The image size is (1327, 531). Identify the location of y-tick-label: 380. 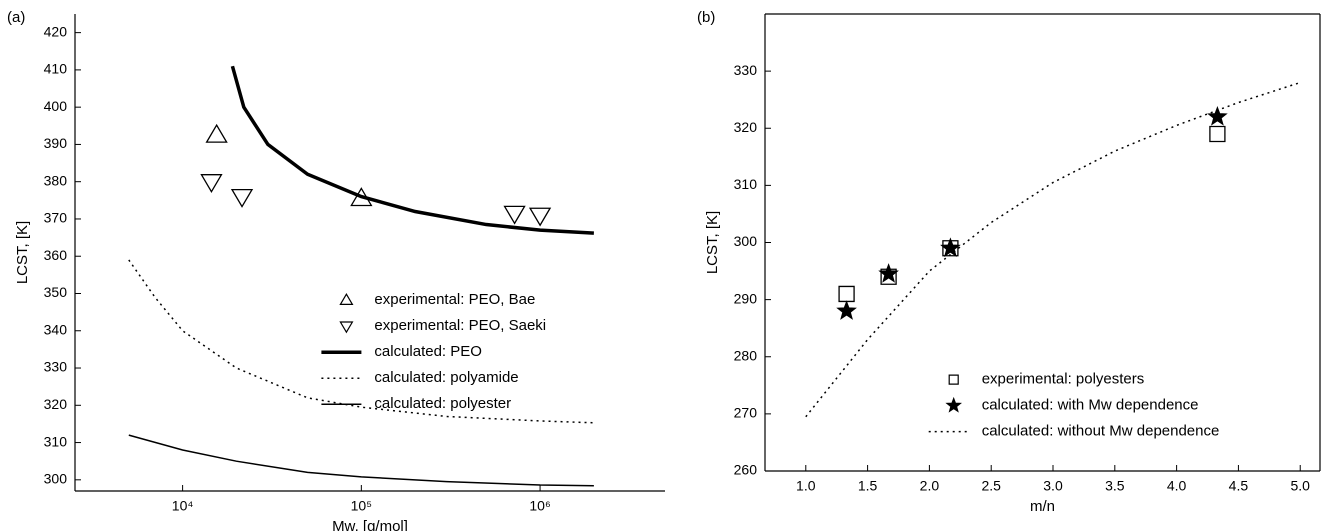
(56, 180).